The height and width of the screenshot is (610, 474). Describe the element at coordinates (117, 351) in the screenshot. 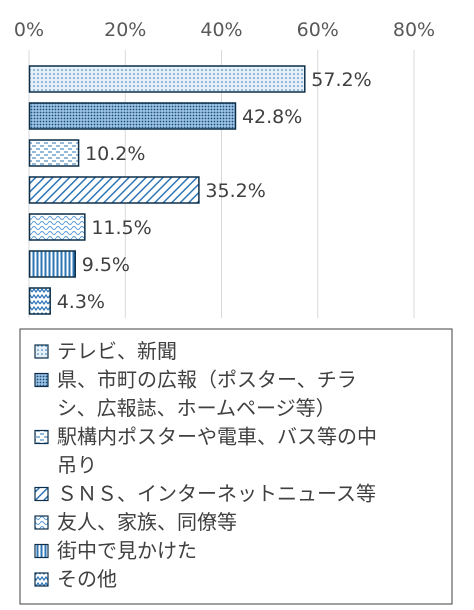

I see `legend-entry: テレビ、新聞` at that location.